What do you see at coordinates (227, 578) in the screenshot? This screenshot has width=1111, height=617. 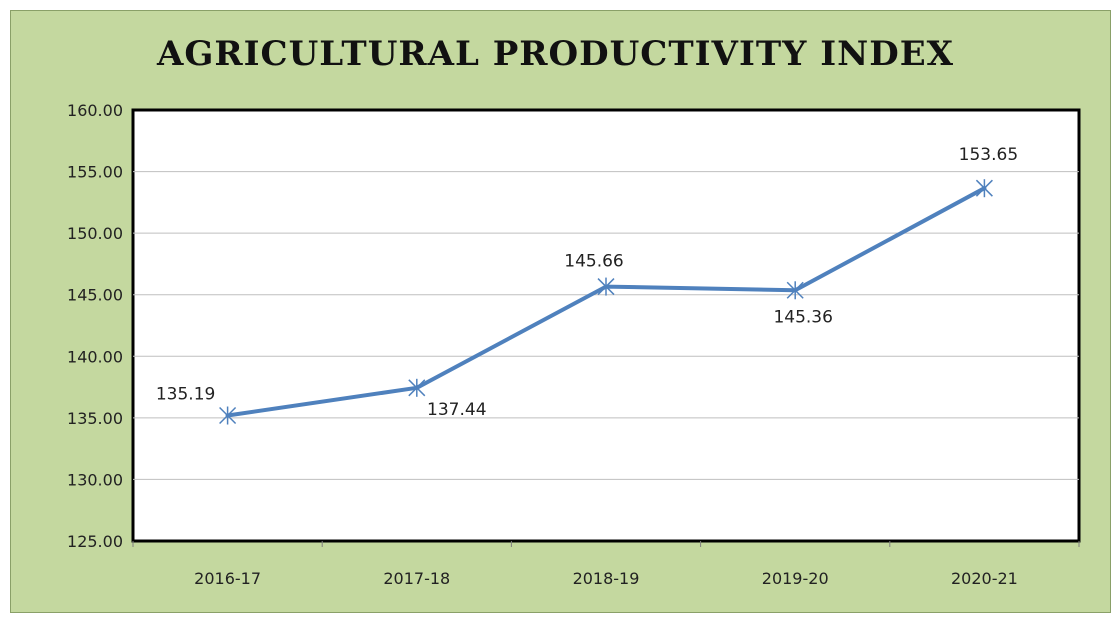 I see `x-tick-label: 2016-17` at bounding box center [227, 578].